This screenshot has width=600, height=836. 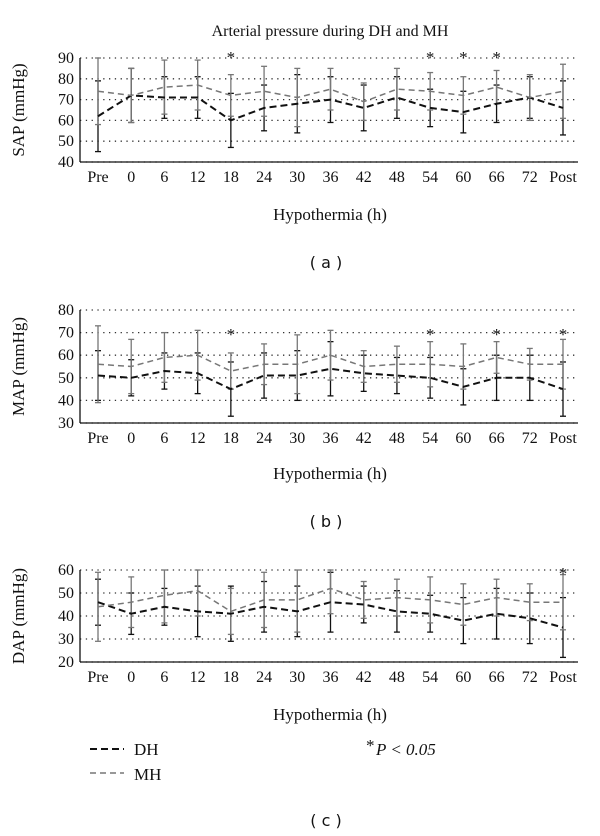 What do you see at coordinates (330, 31) in the screenshot?
I see `figure-title: Arterial pressure during DH and MH` at bounding box center [330, 31].